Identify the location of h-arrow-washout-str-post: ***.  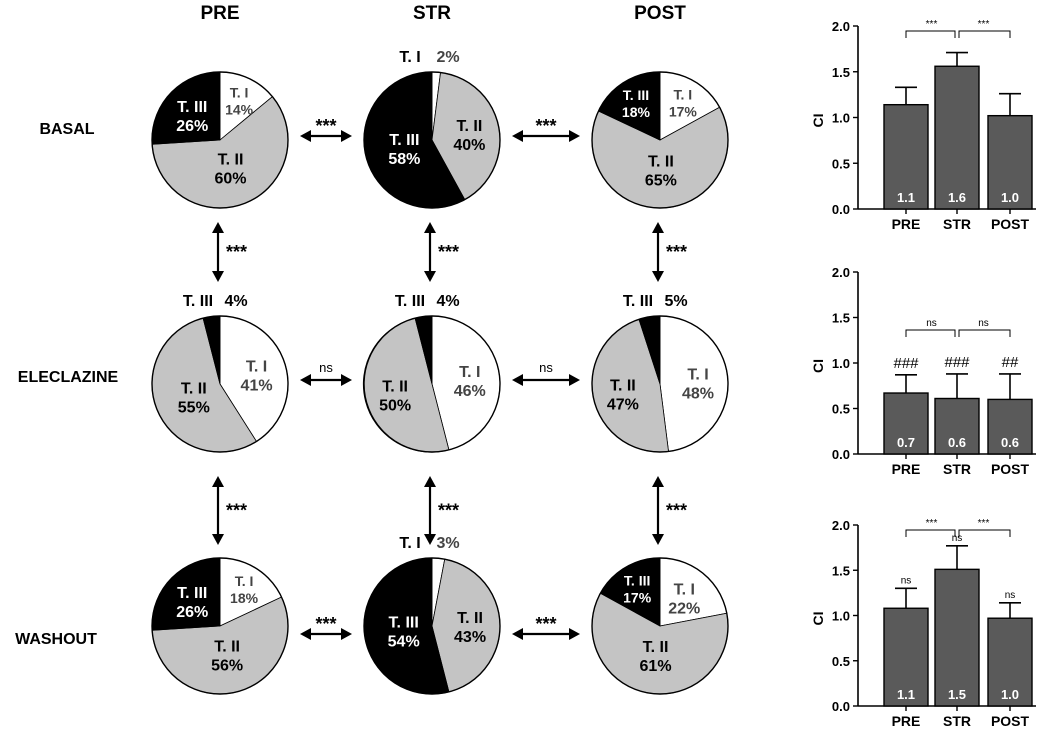
(546, 627).